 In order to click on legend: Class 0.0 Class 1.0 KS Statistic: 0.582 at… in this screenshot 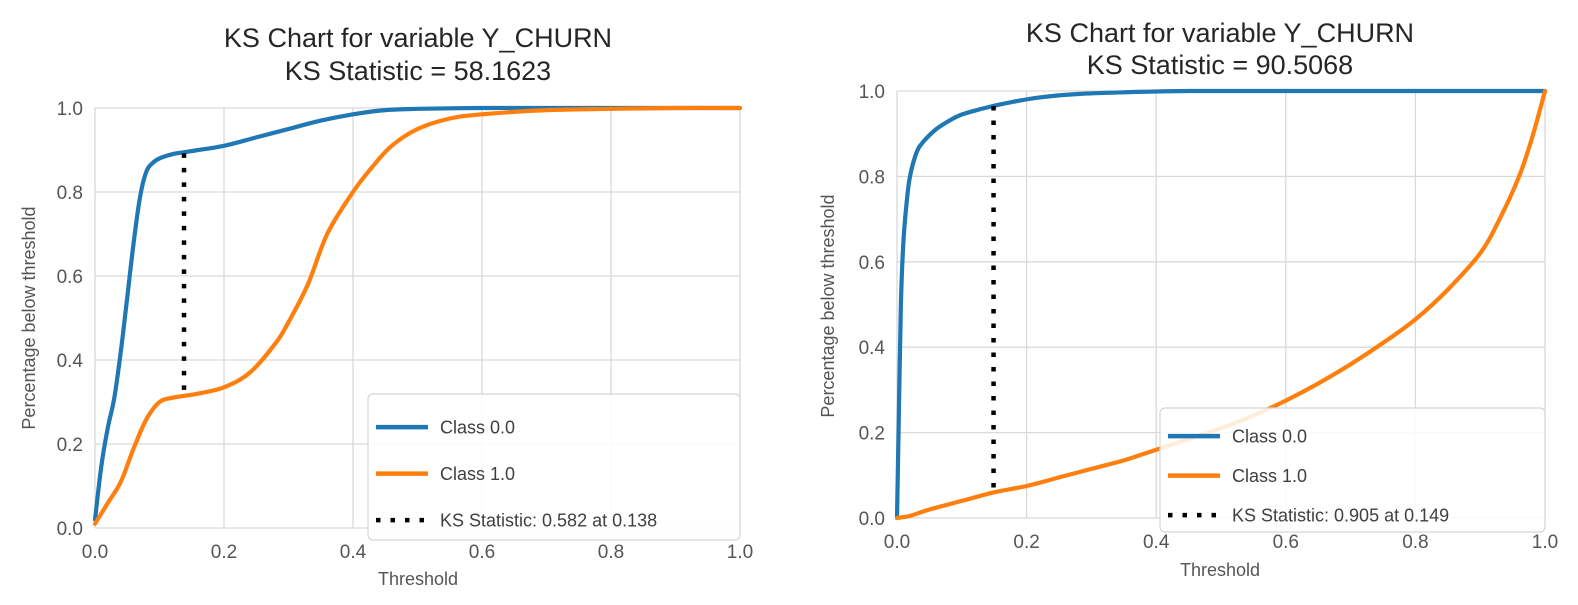, I will do `click(554, 467)`.